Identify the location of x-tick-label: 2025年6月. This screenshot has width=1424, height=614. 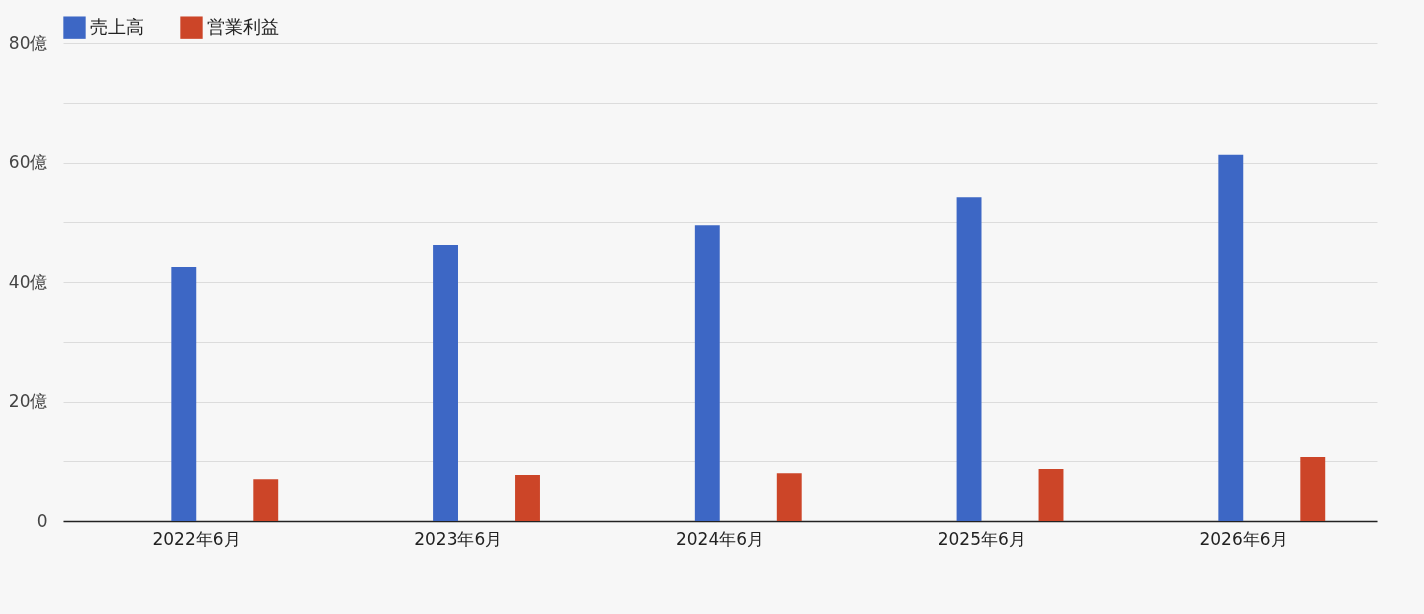
(981, 538).